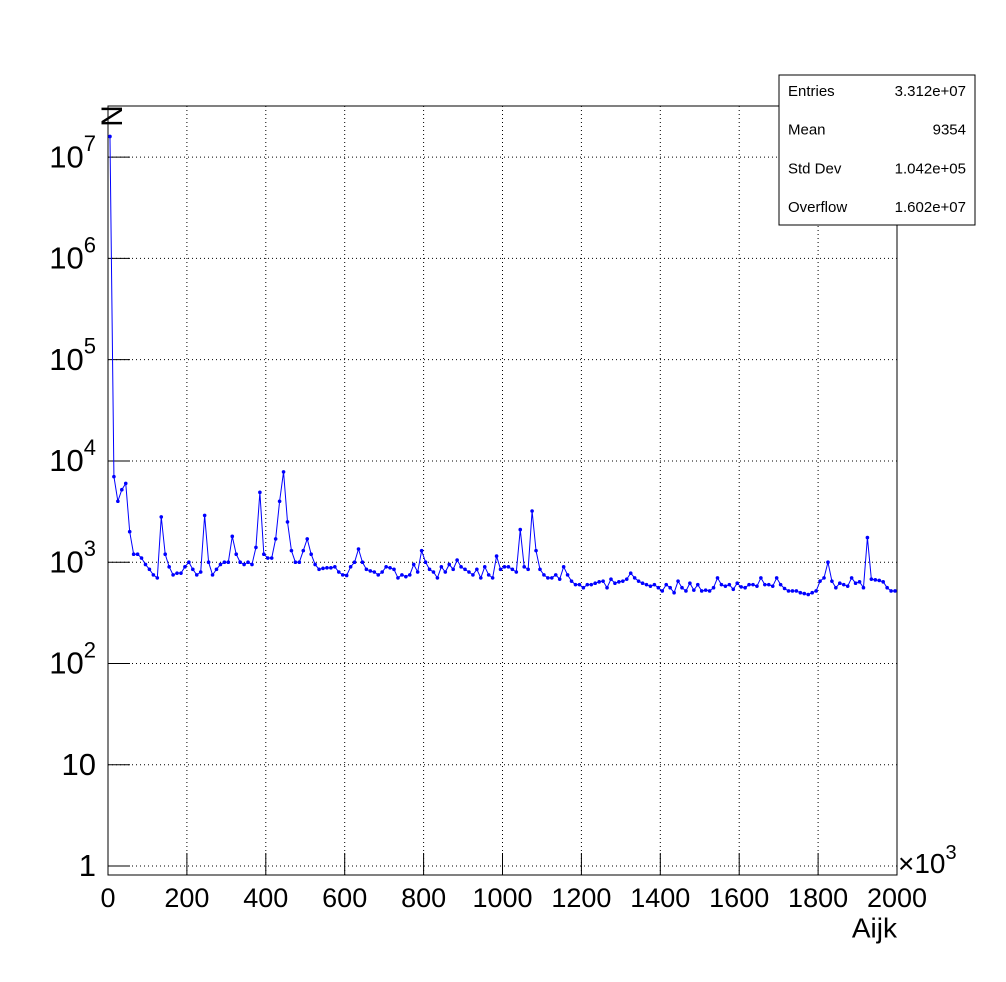  What do you see at coordinates (90, 244) in the screenshot?
I see `y-tick-exp: 6` at bounding box center [90, 244].